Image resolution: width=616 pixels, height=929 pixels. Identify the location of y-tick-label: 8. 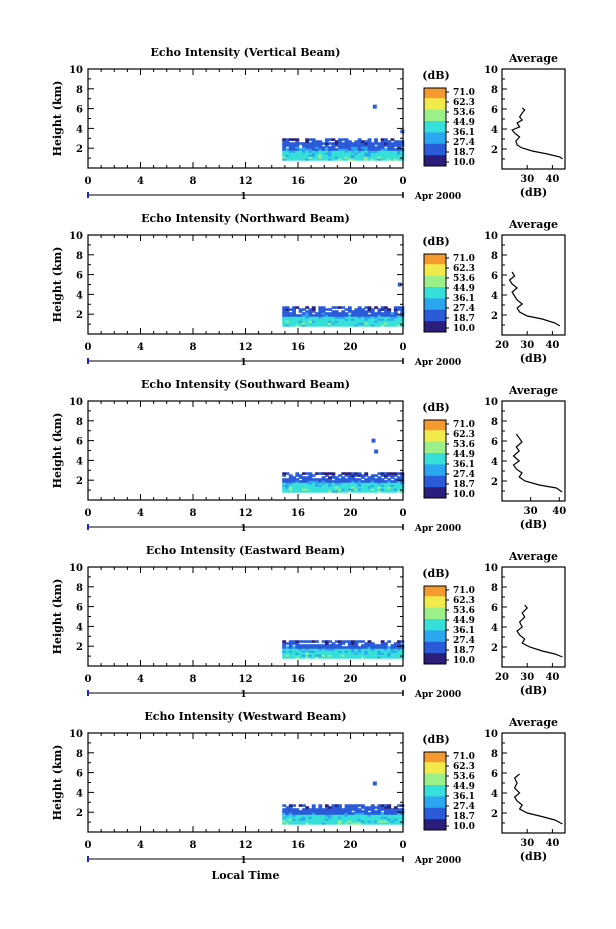
(79, 256).